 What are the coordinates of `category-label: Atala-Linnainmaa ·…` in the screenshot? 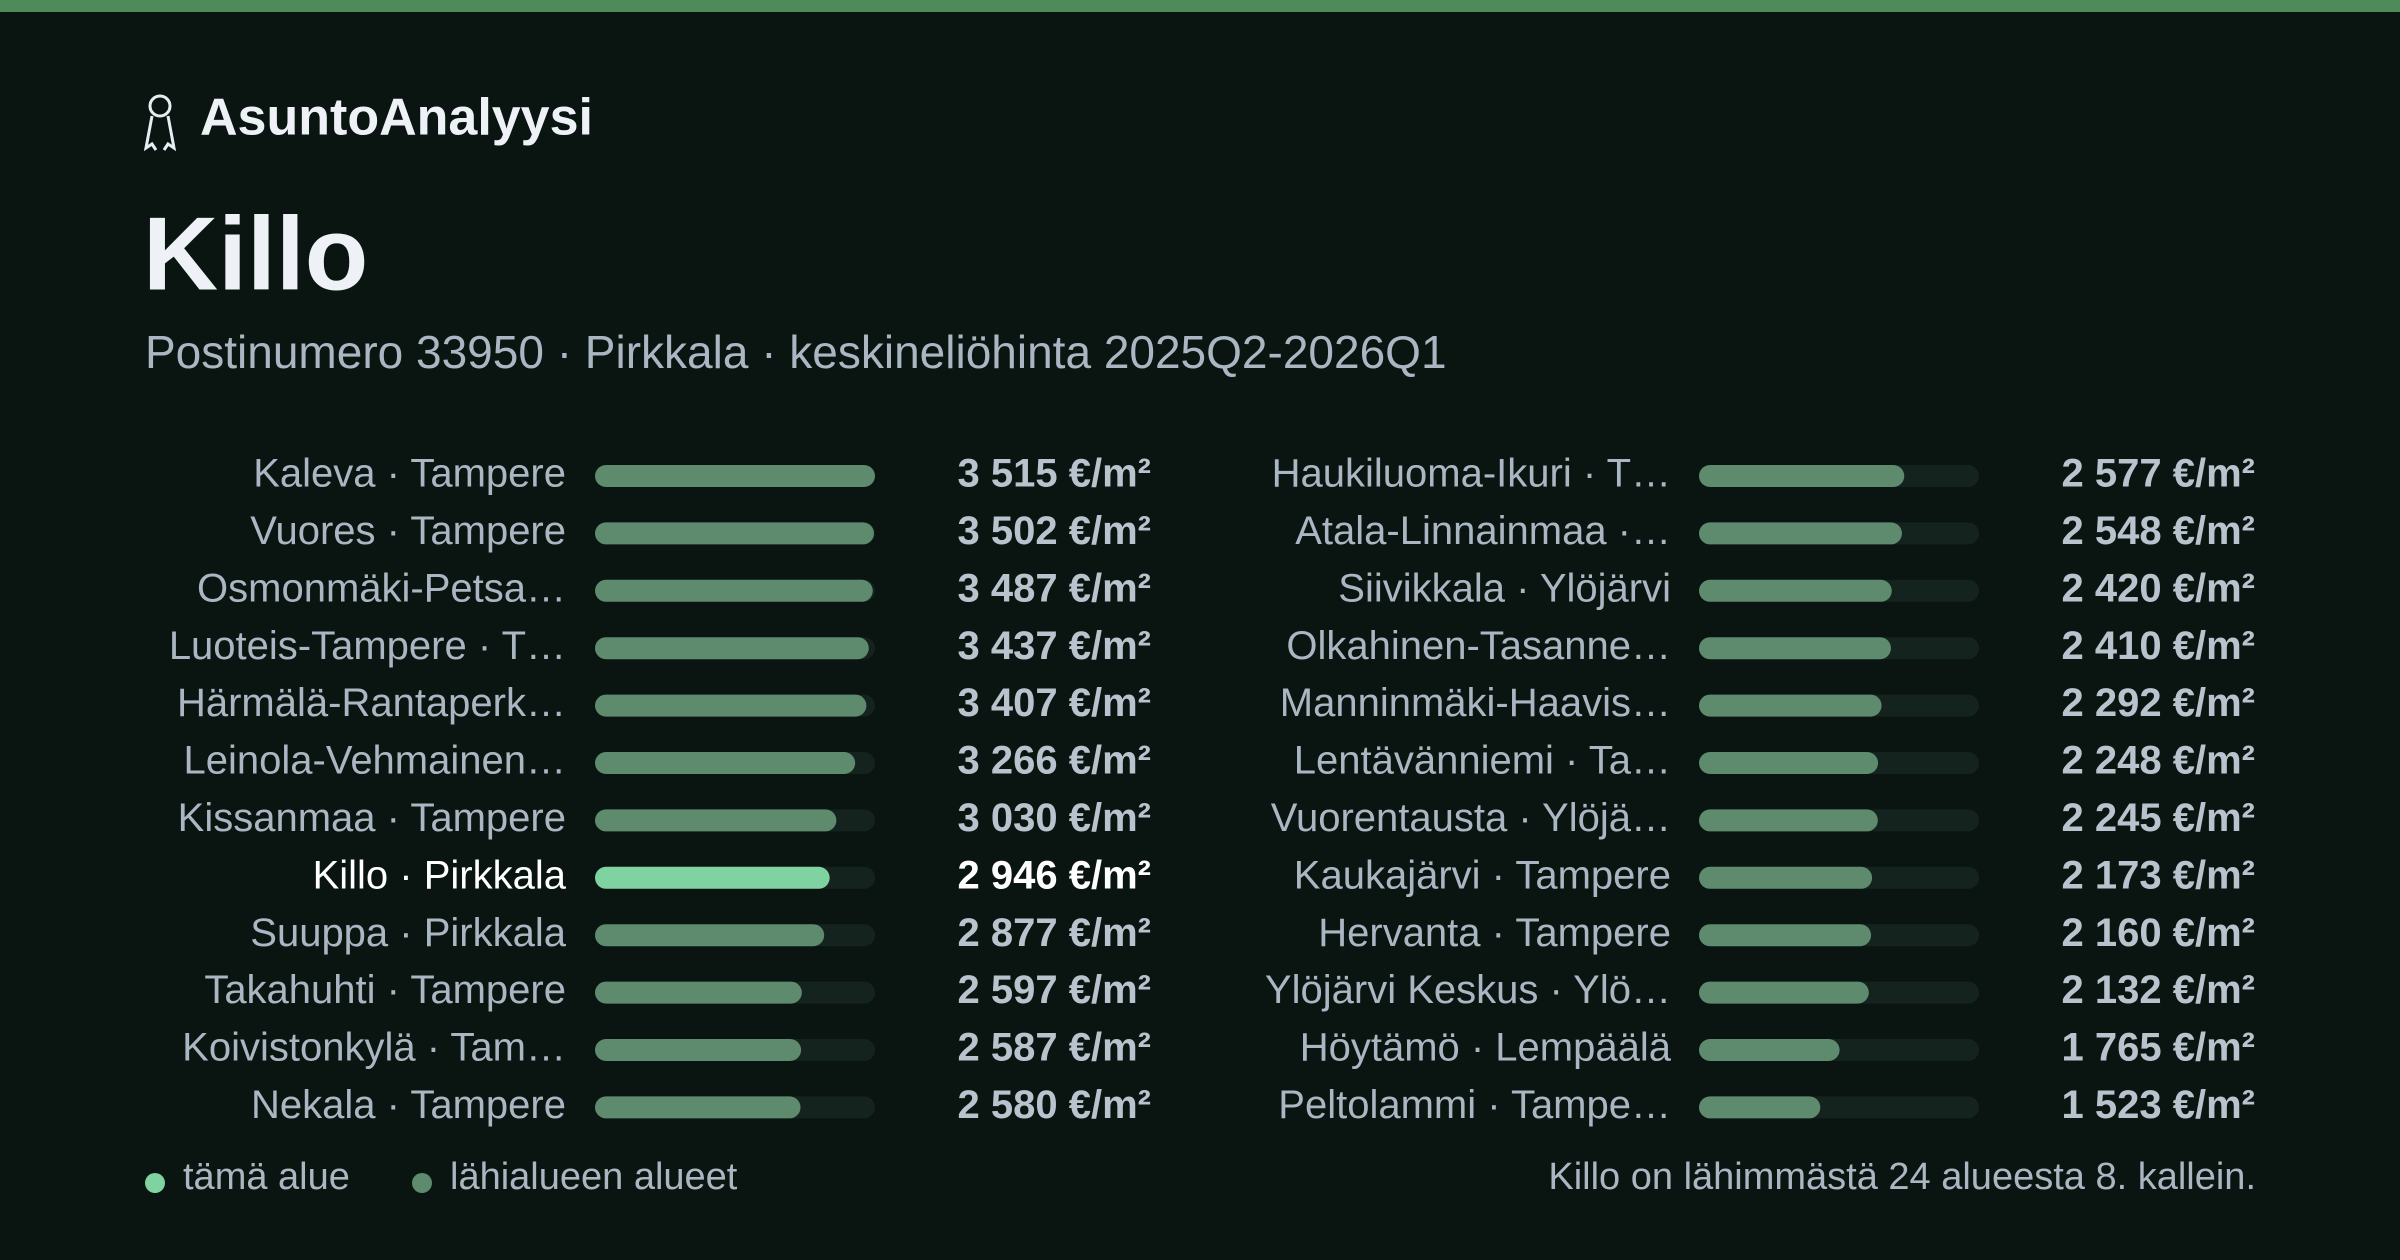 It's located at (1483, 531).